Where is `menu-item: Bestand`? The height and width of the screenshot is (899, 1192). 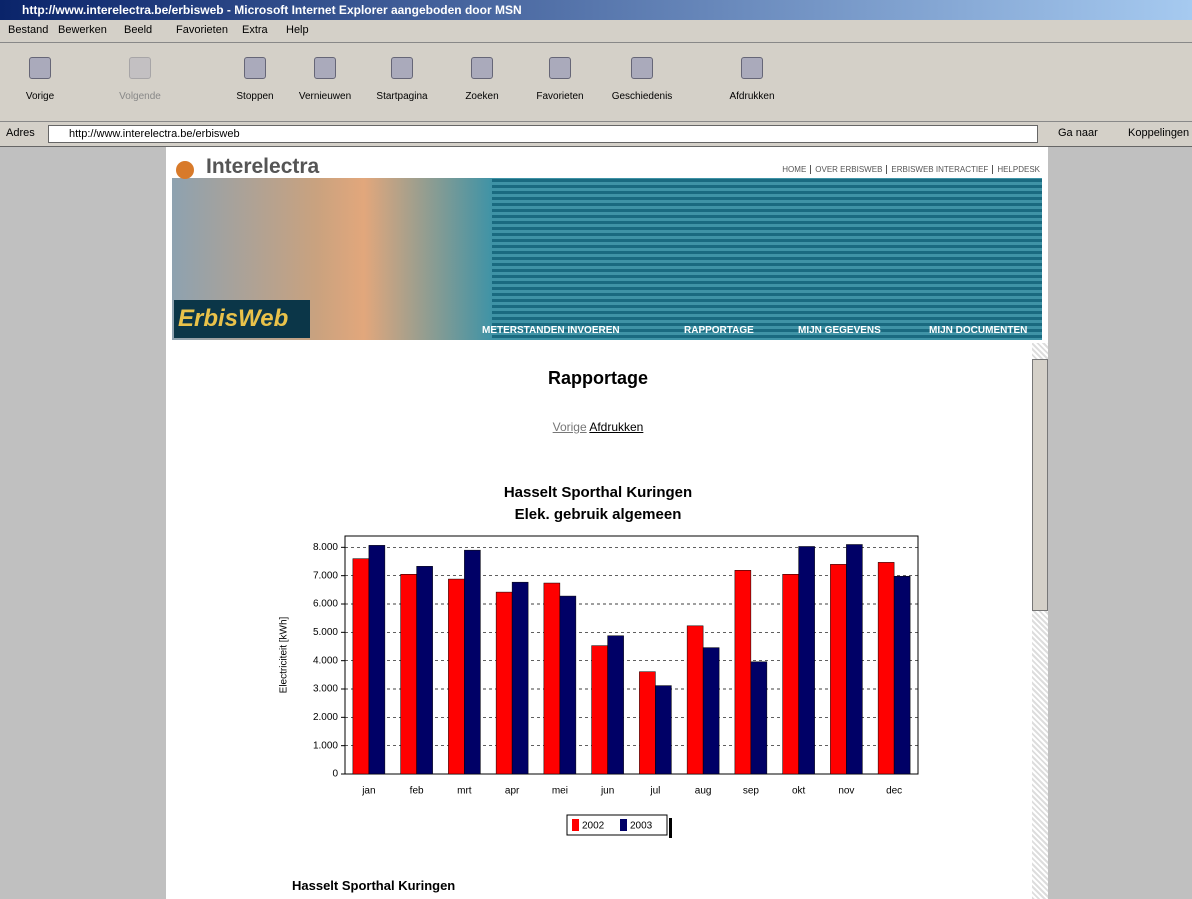
menu-item: Bestand is located at coordinates (28, 30).